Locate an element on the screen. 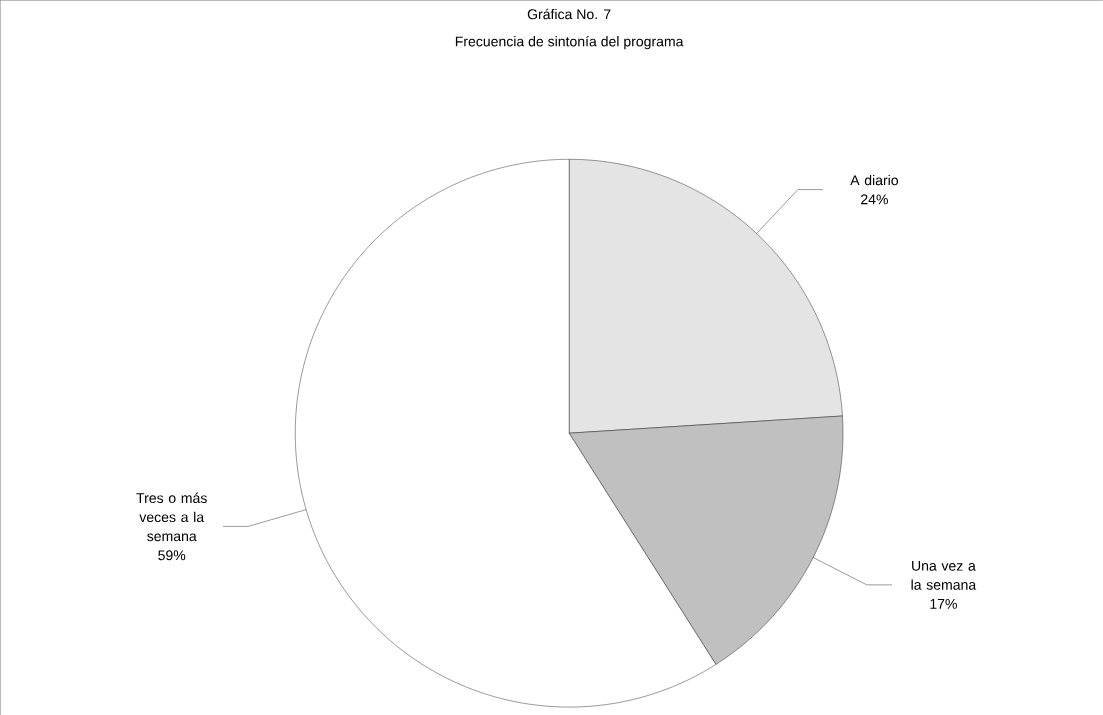 The height and width of the screenshot is (715, 1103). slice-label: Una vez a la semana is located at coordinates (944, 575).